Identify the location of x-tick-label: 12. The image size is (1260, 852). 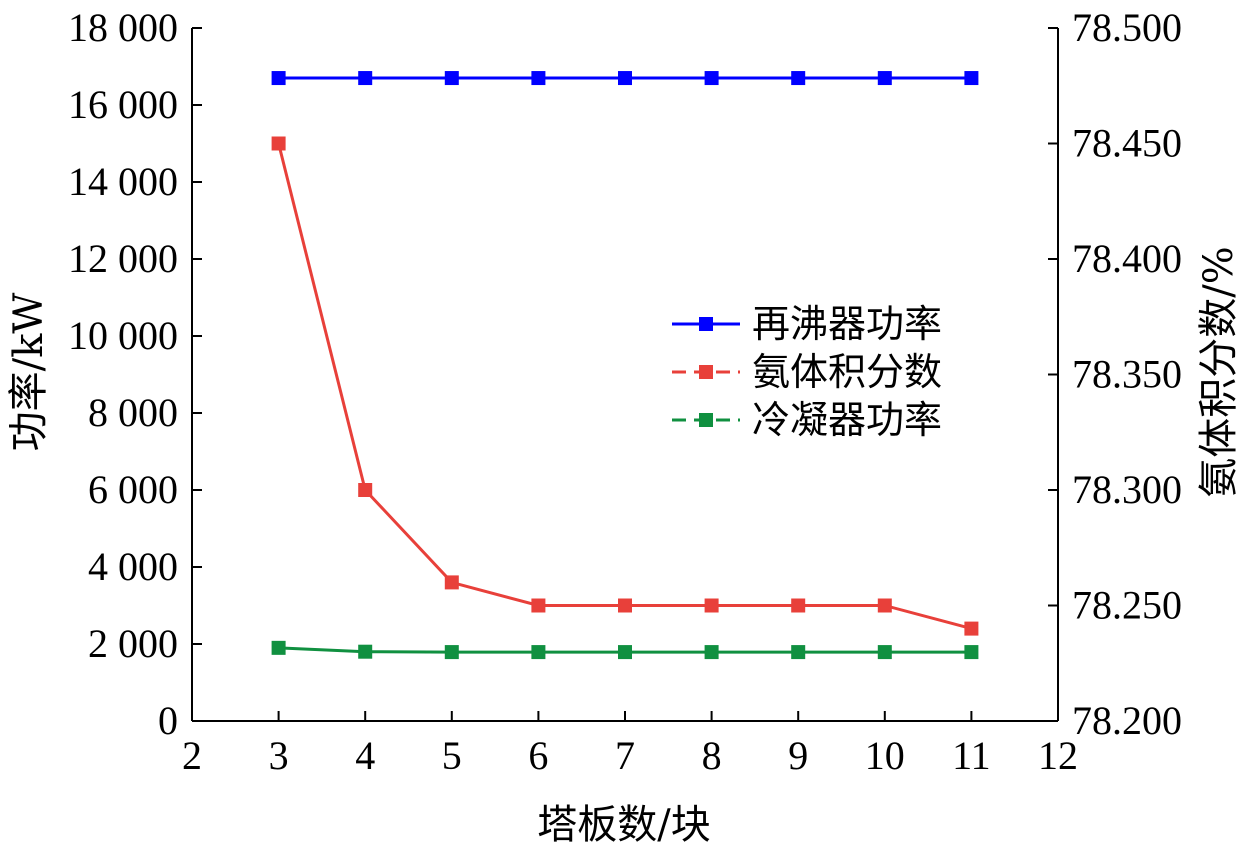
(1058, 755).